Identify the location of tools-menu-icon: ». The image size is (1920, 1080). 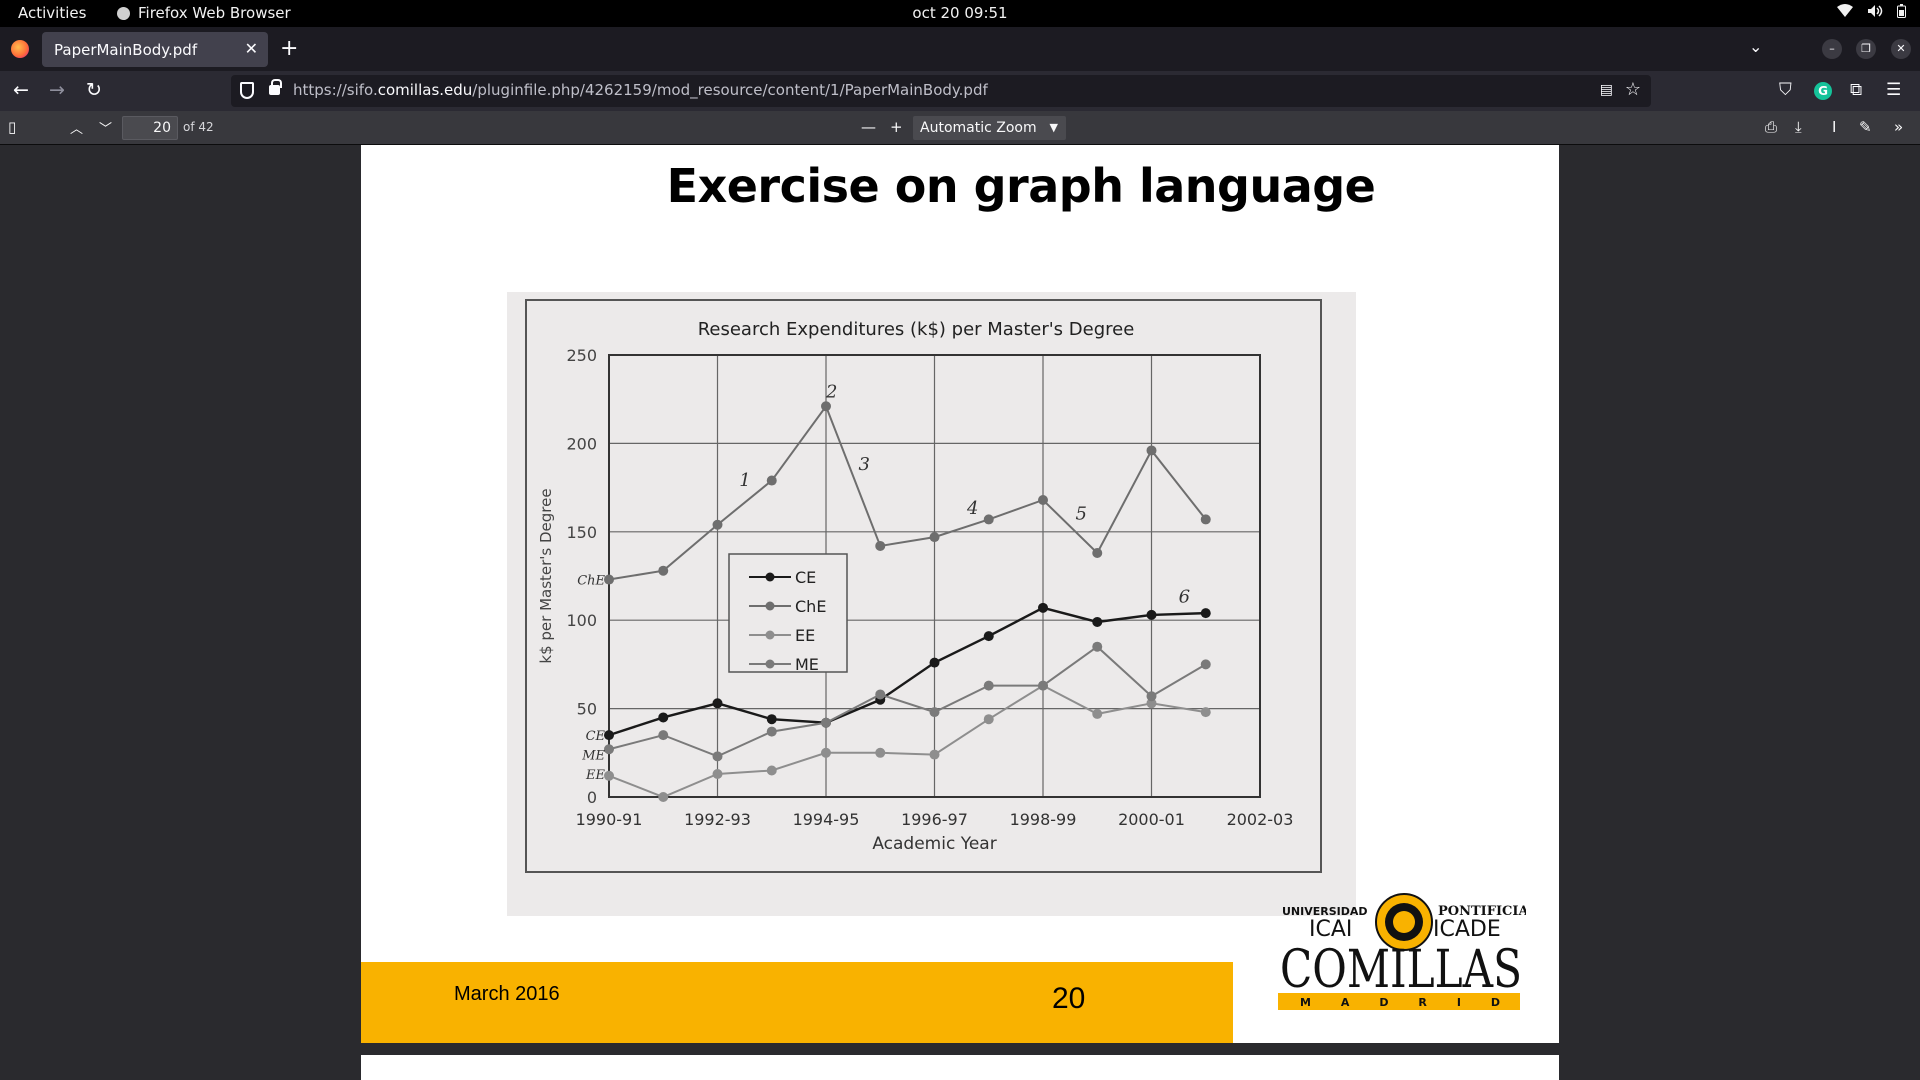
(1899, 127).